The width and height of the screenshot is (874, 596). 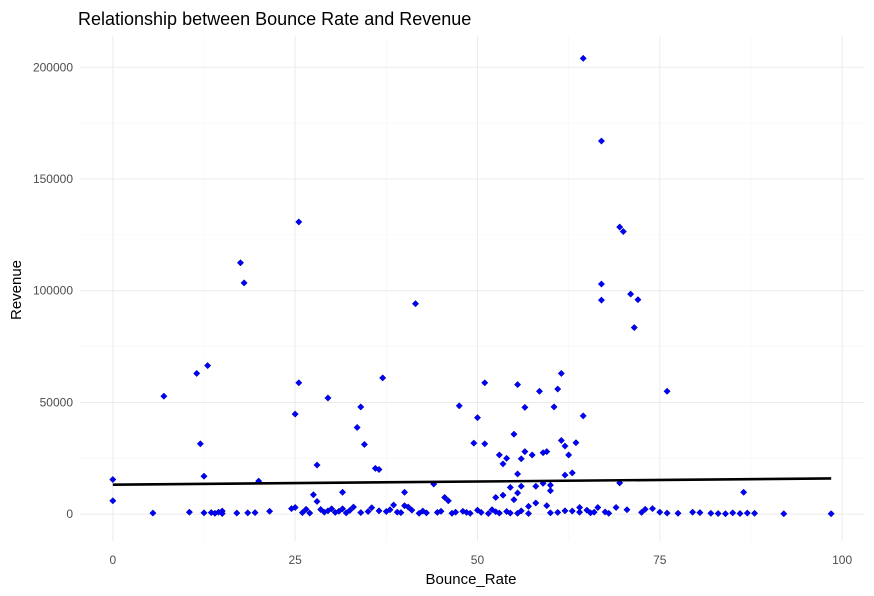 What do you see at coordinates (472, 481) in the screenshot?
I see `trend-layer` at bounding box center [472, 481].